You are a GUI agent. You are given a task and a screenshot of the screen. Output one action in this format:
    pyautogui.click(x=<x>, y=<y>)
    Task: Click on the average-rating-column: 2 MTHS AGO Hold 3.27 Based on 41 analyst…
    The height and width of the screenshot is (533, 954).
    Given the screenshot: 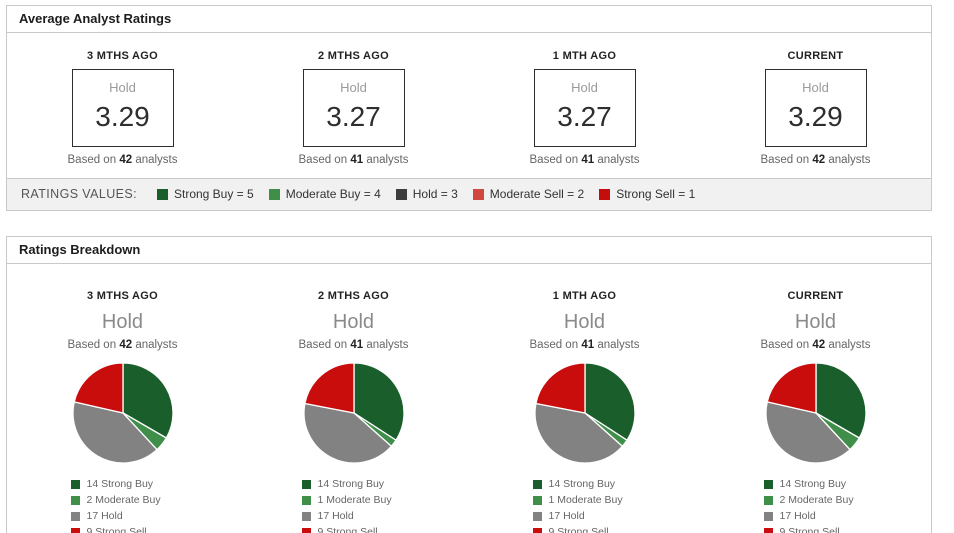 What is the action you would take?
    pyautogui.click(x=353, y=108)
    